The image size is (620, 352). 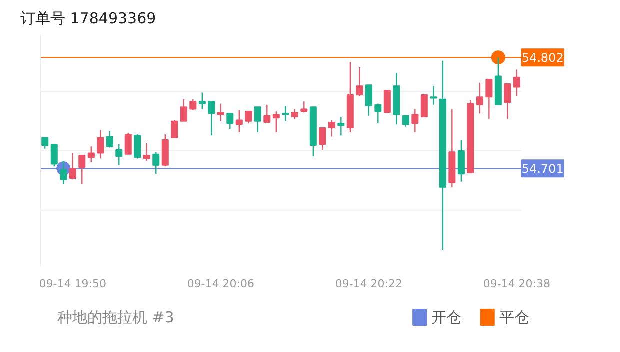 What do you see at coordinates (543, 169) in the screenshot?
I see `y-tick-label: 54.701` at bounding box center [543, 169].